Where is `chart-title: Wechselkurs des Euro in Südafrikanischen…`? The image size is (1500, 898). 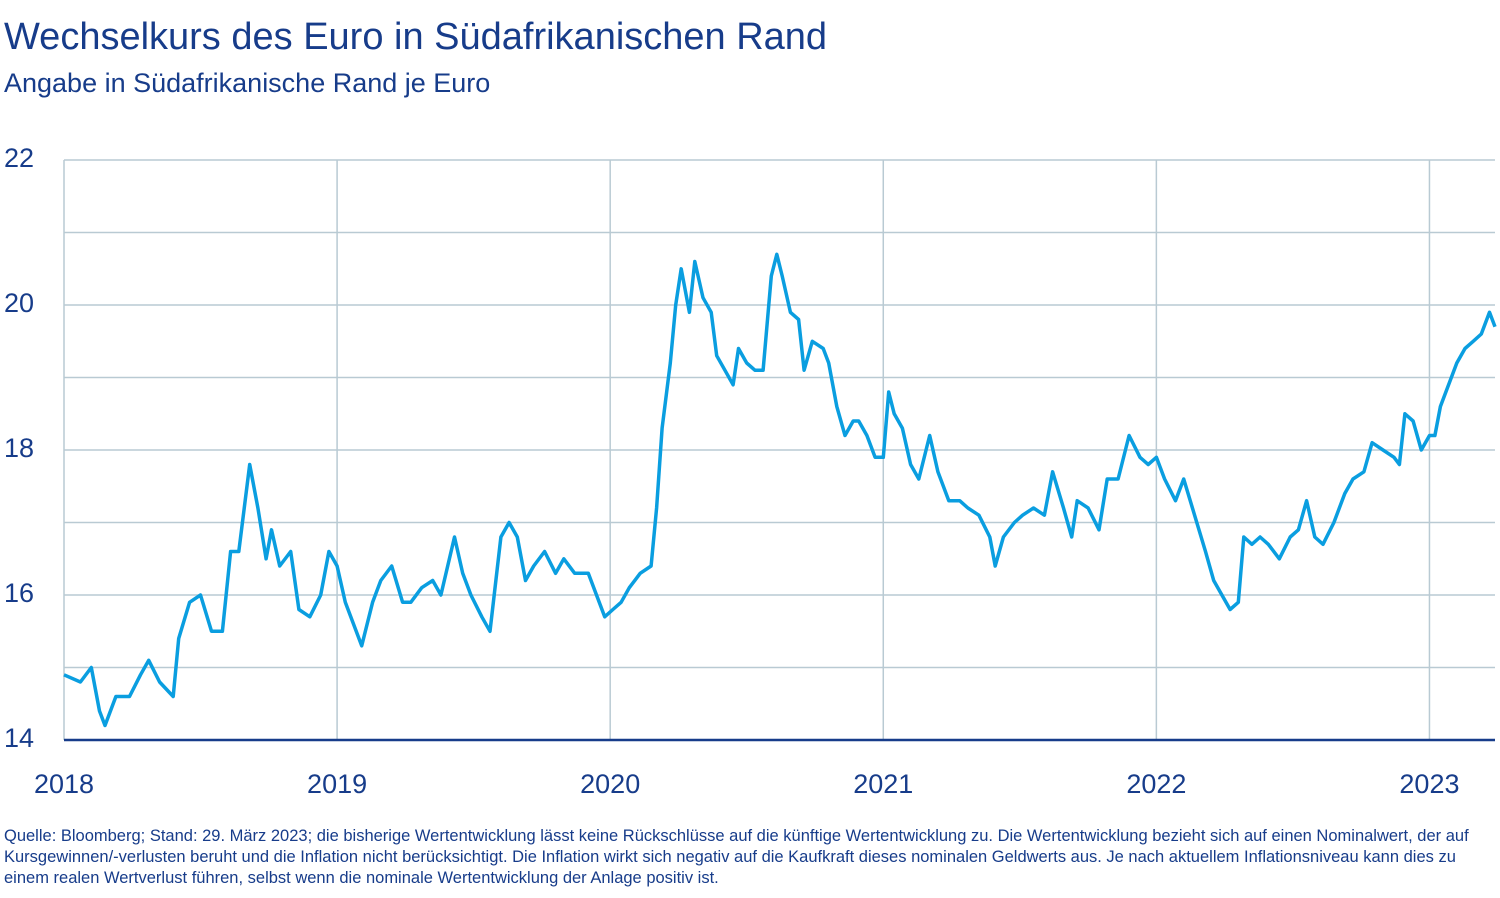
chart-title: Wechselkurs des Euro in Südafrikanischen… is located at coordinates (416, 37).